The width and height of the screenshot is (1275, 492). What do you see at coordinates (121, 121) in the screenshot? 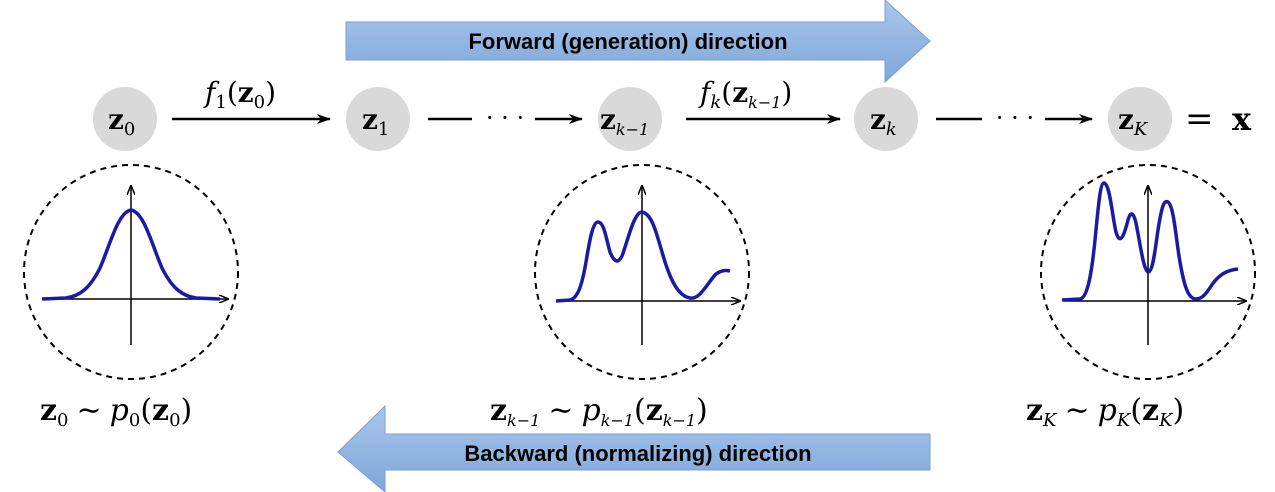
I see `node-z0-label: z0` at bounding box center [121, 121].